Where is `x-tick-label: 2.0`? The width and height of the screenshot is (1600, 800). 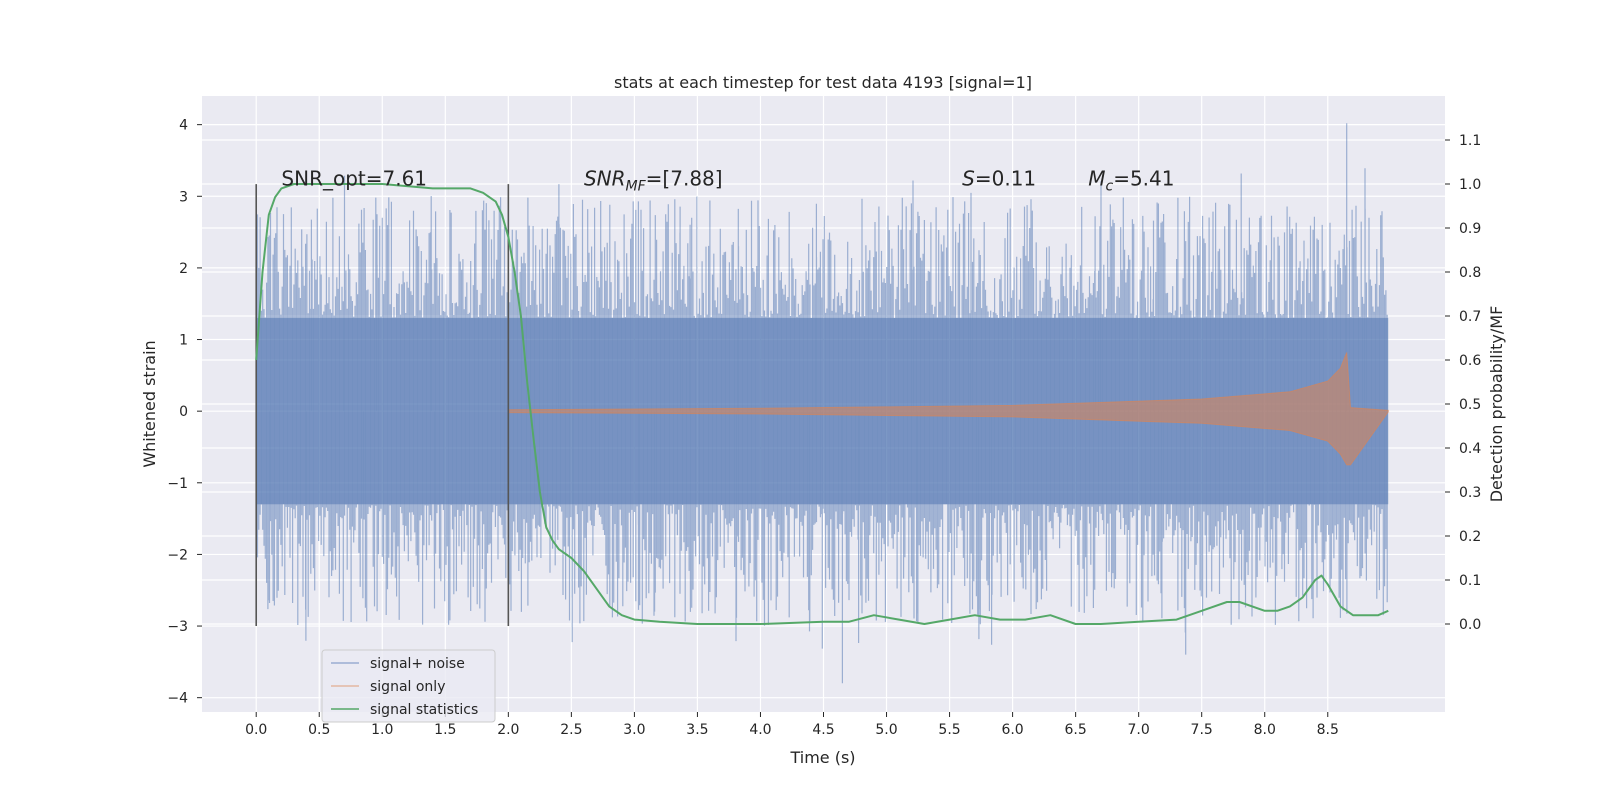
x-tick-label: 2.0 is located at coordinates (508, 730).